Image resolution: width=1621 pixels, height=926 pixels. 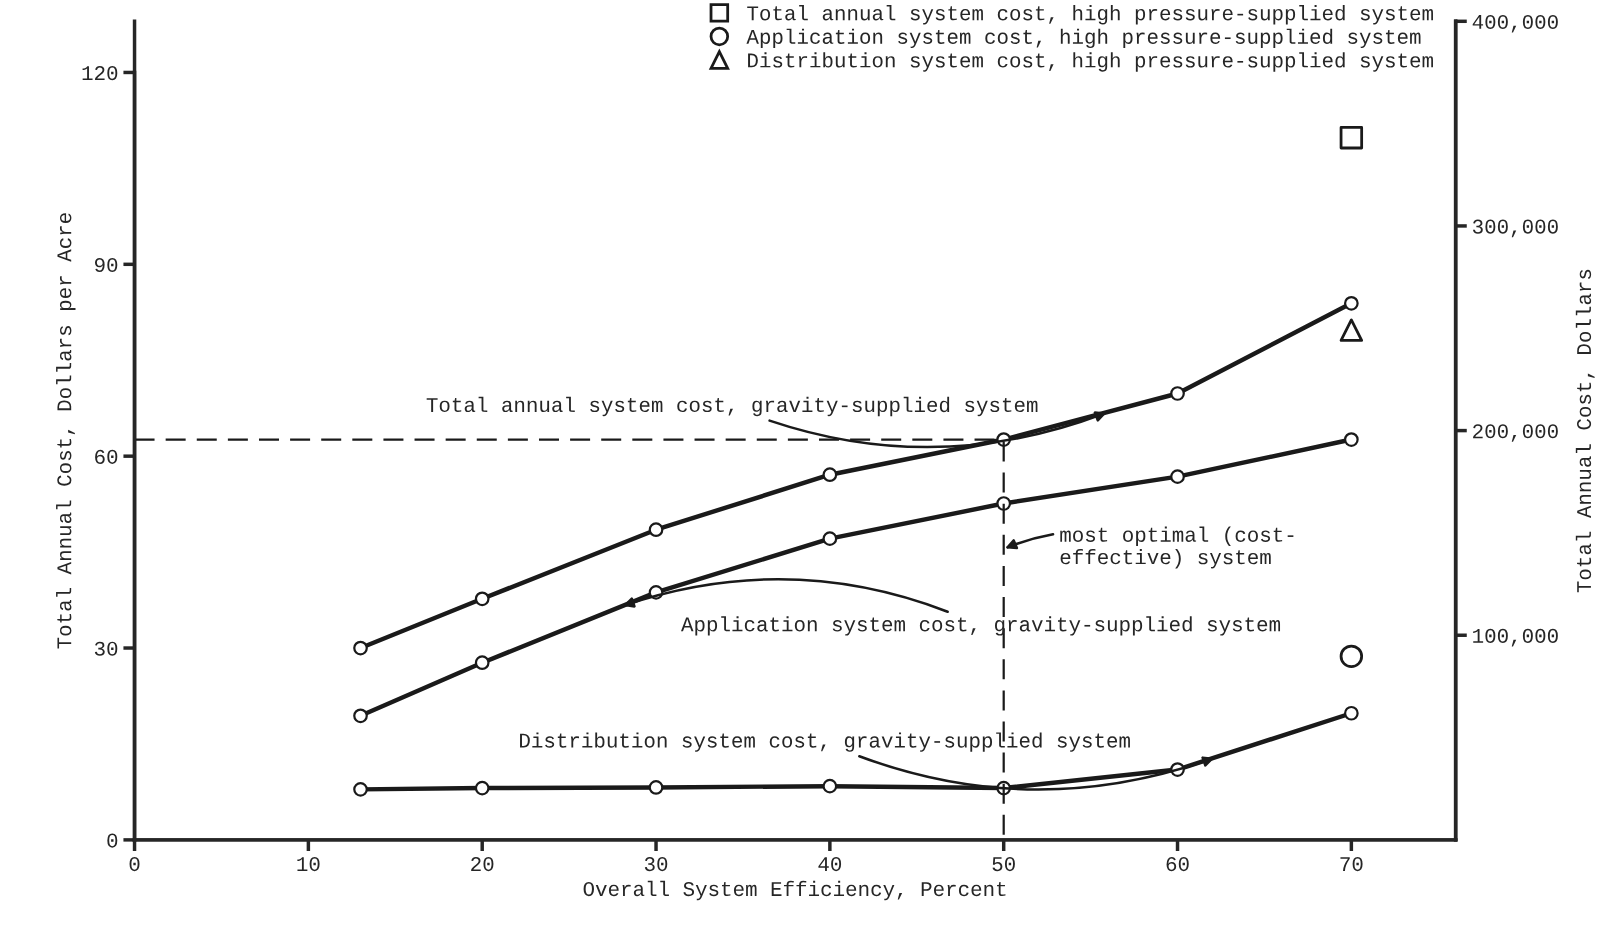 What do you see at coordinates (825, 742) in the screenshot?
I see `annotation: Distribution system cost, gravity-supplied system` at bounding box center [825, 742].